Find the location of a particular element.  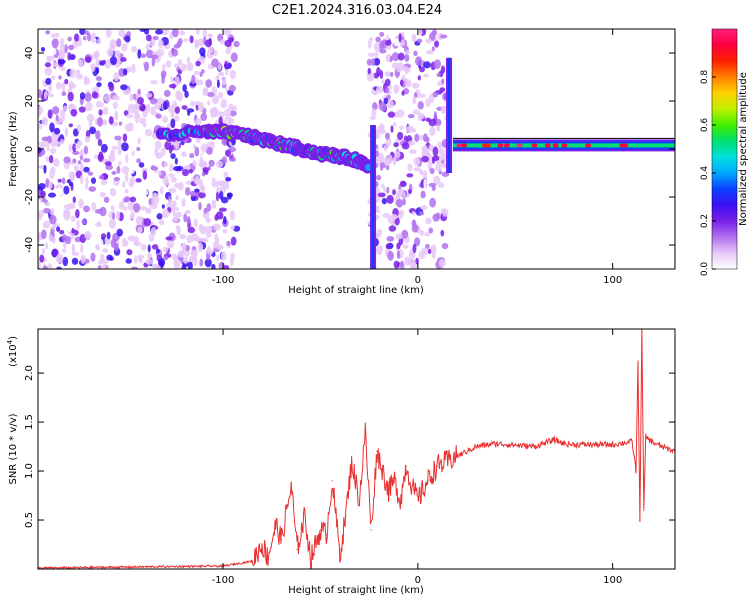

y-tick-label: -40 is located at coordinates (29, 245).